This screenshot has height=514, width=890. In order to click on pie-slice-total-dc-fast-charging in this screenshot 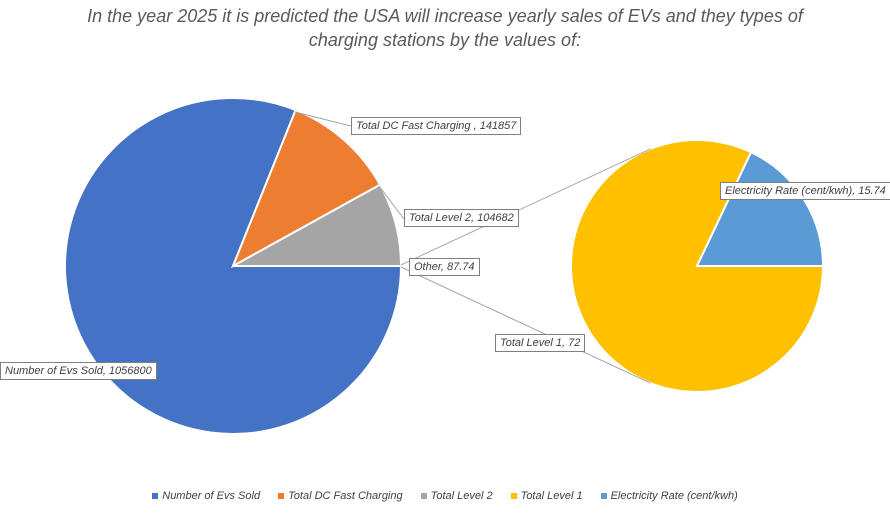, I will do `click(306, 188)`.